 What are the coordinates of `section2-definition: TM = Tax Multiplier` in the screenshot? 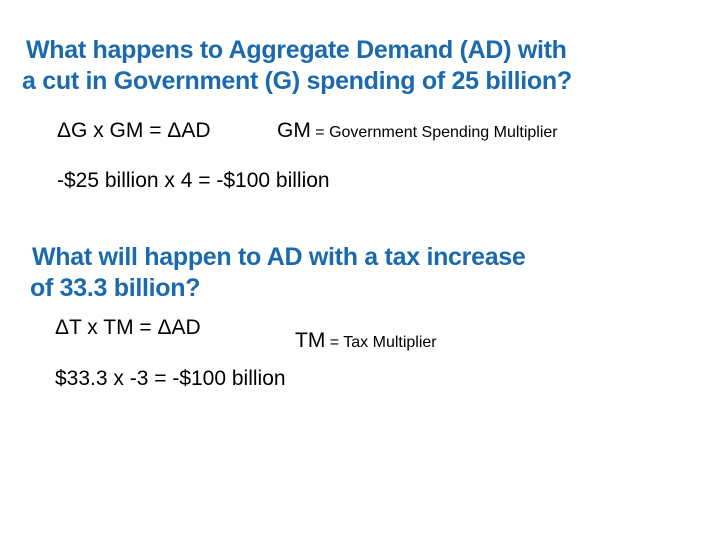 It's located at (366, 342).